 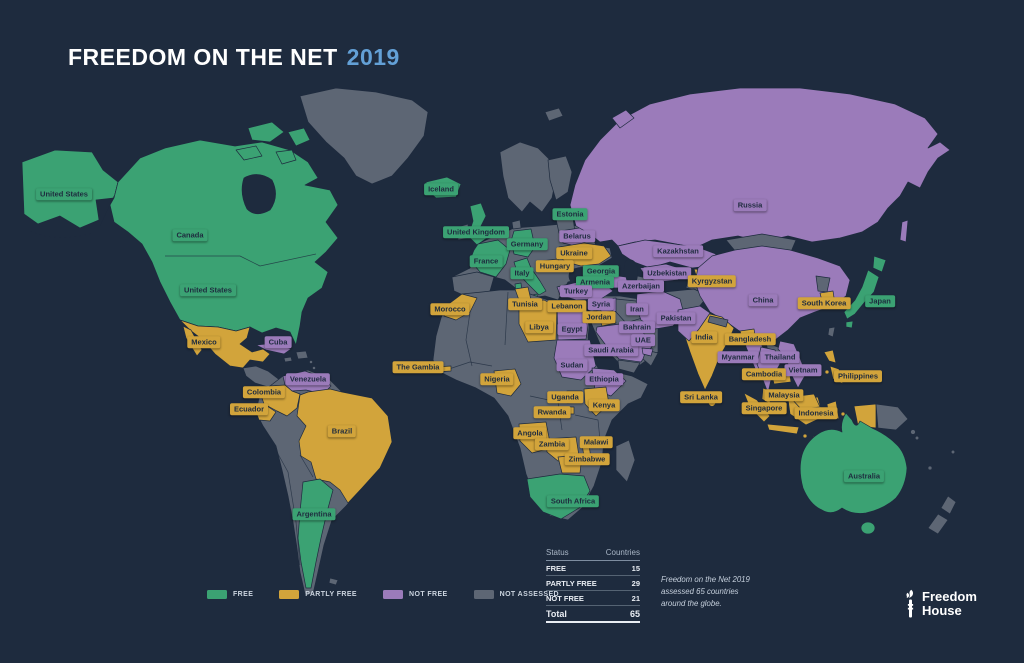 What do you see at coordinates (704, 337) in the screenshot?
I see `country-label-india: India` at bounding box center [704, 337].